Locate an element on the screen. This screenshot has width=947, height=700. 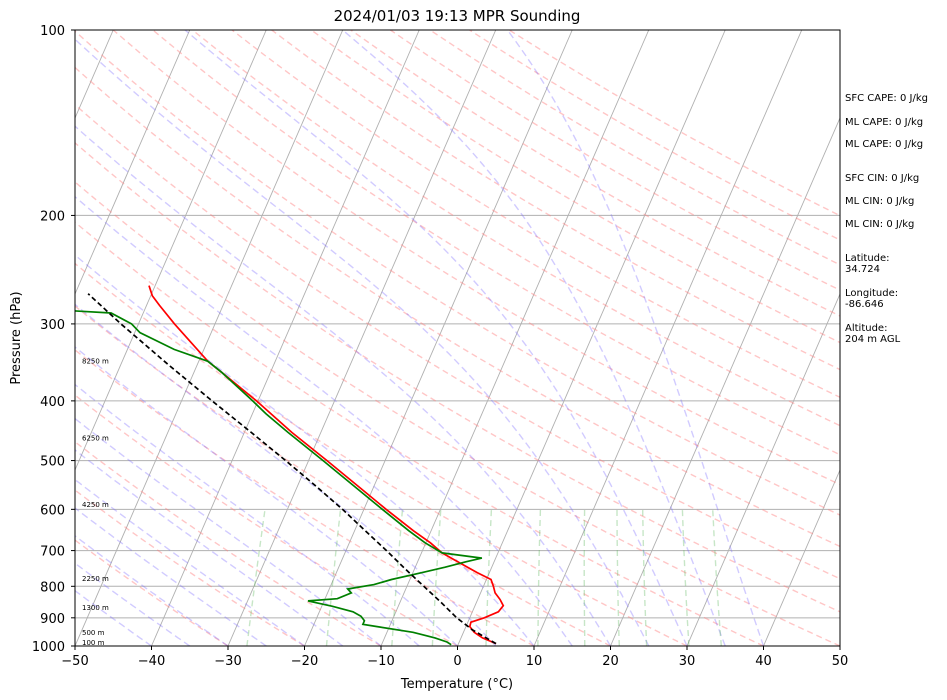
x-tick-label: −50 is located at coordinates (74, 661).